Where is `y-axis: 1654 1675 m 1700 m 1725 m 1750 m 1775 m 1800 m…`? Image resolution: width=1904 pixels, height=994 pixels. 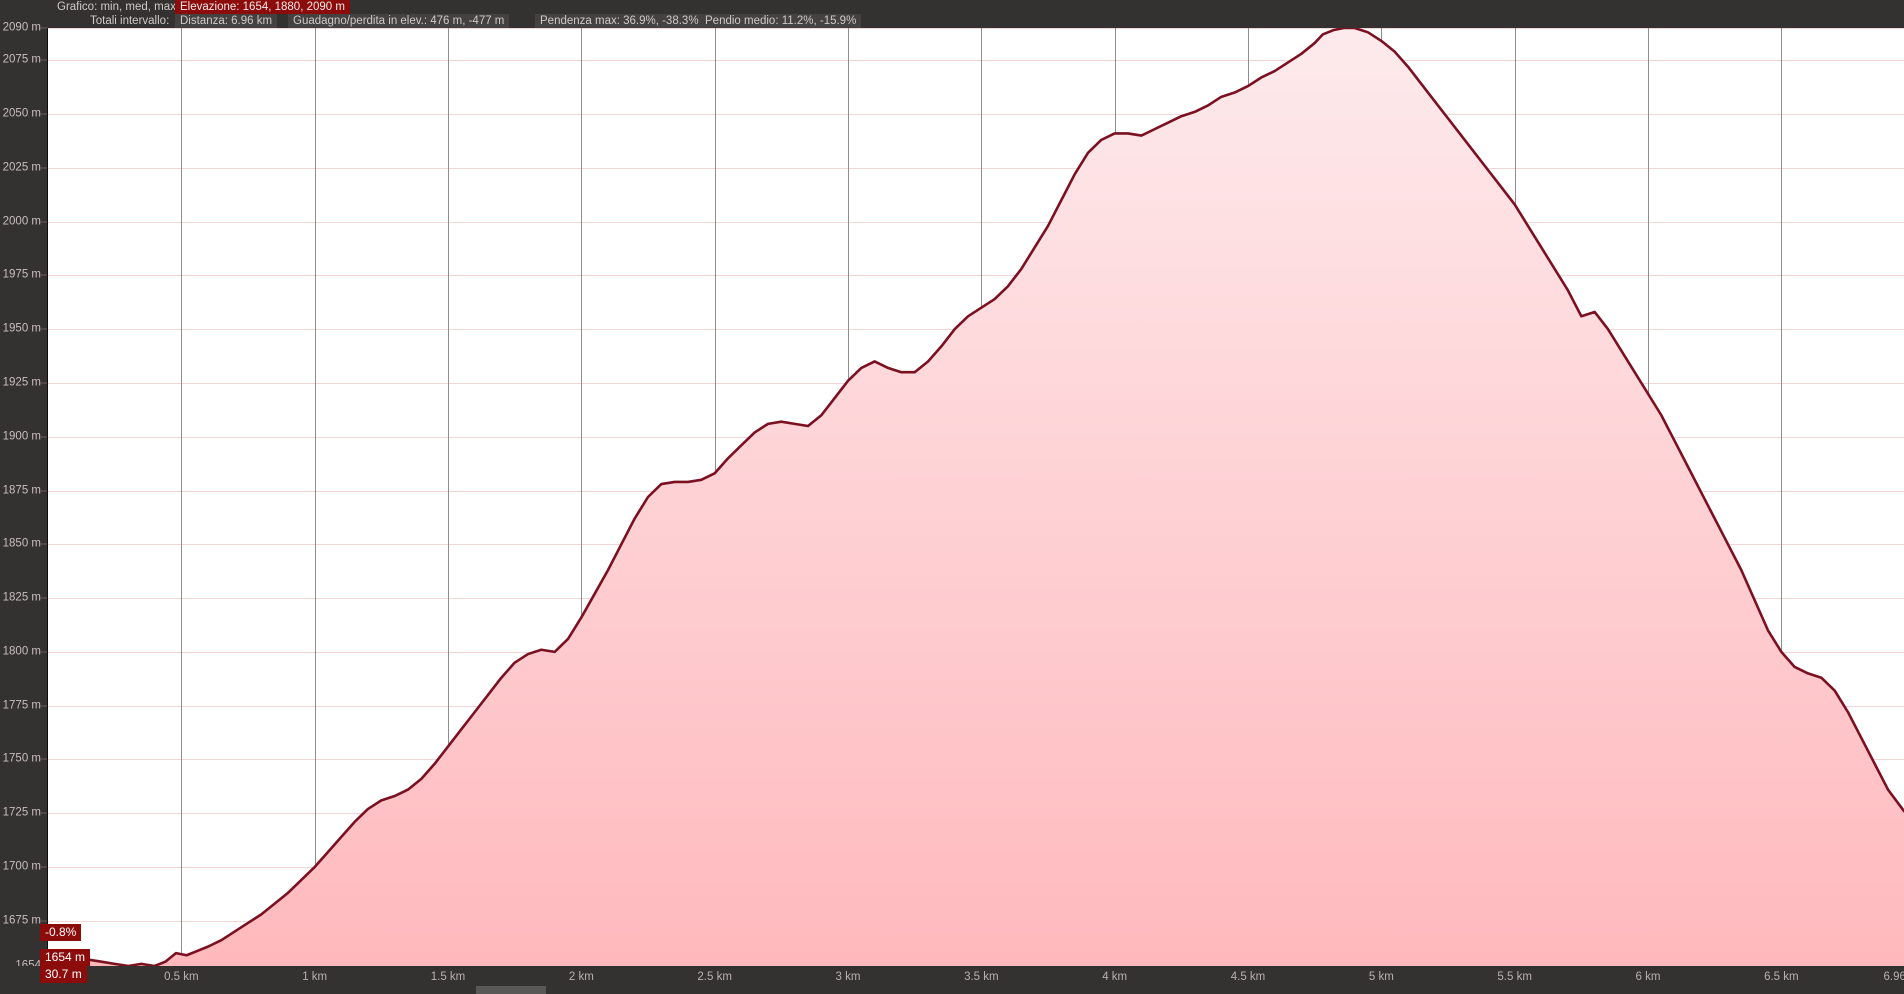 y-axis: 1654 1675 m 1700 m 1725 m 1750 m 1775 m 1800 m… is located at coordinates (24, 497).